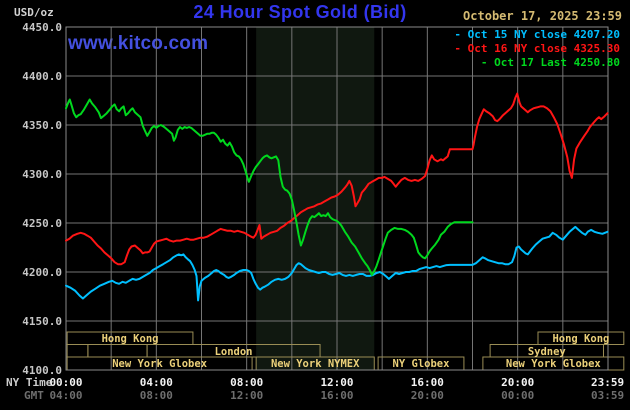 The width and height of the screenshot is (630, 410). I want to click on x-tick-ny-time: 00:00, so click(66, 382).